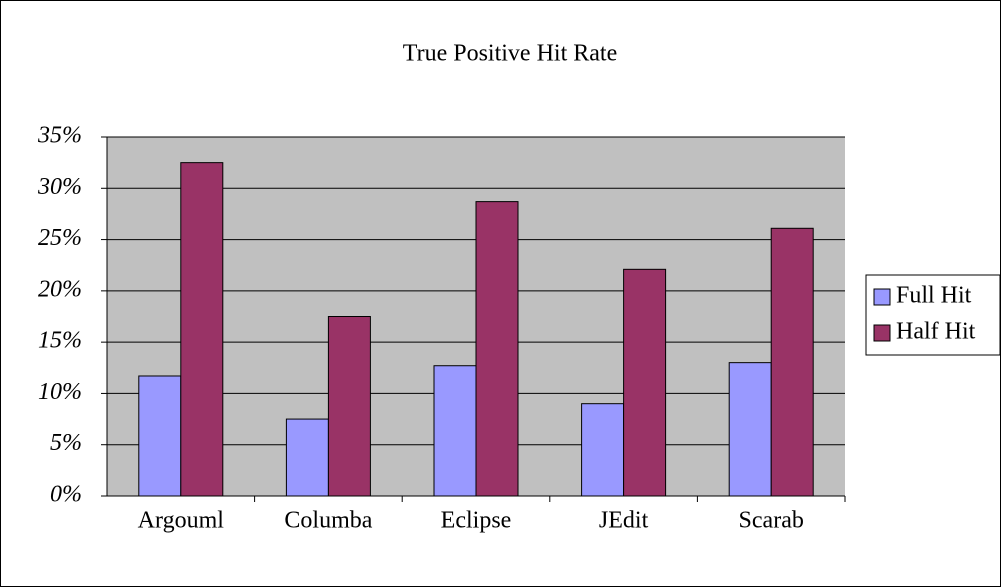 The height and width of the screenshot is (587, 1001). I want to click on legend-box, so click(933, 315).